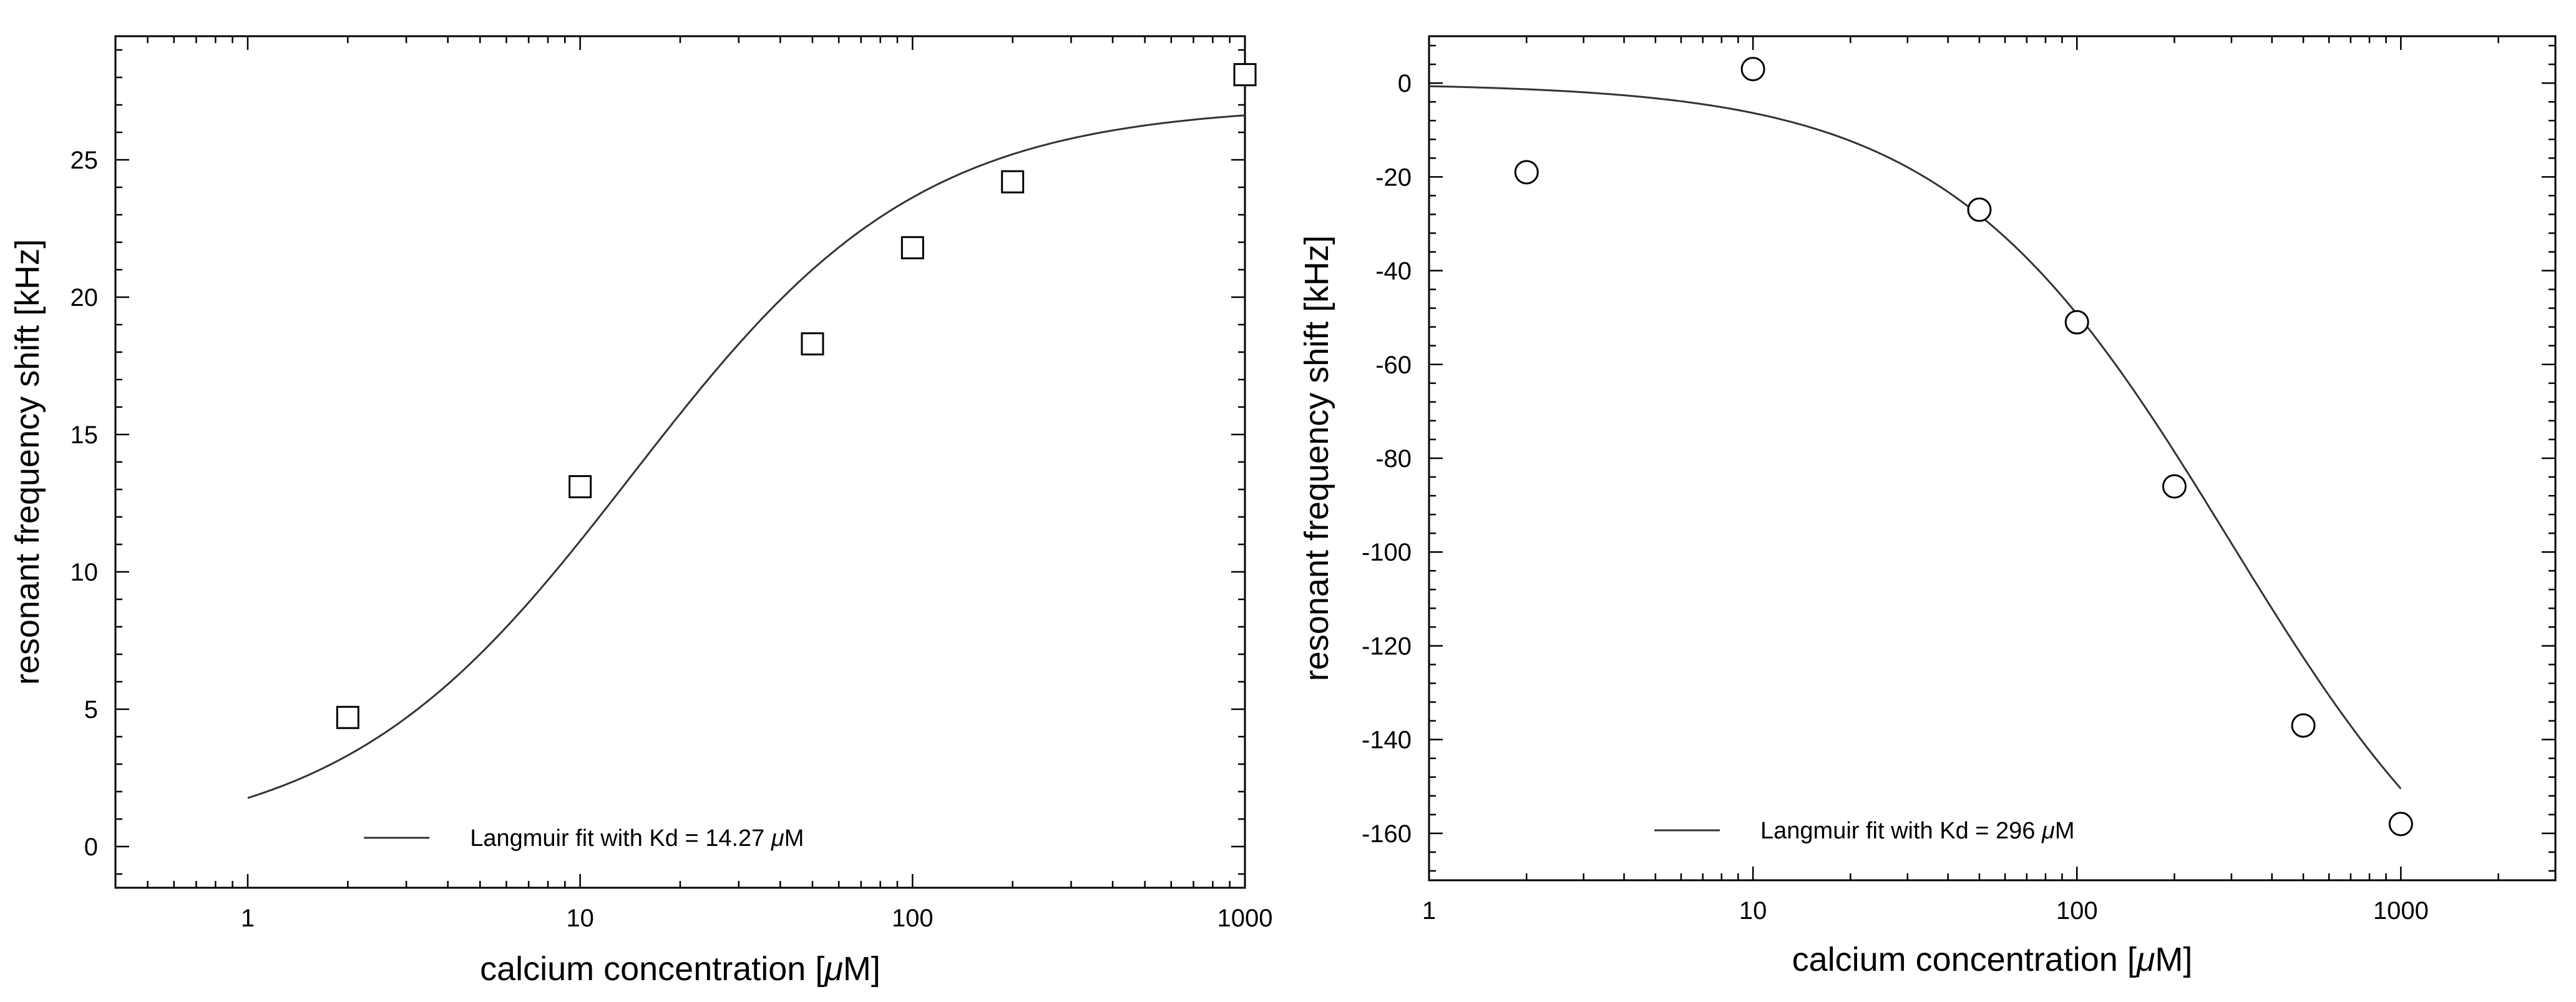 The image size is (2576, 1002). I want to click on y-tick-label: 15, so click(85, 435).